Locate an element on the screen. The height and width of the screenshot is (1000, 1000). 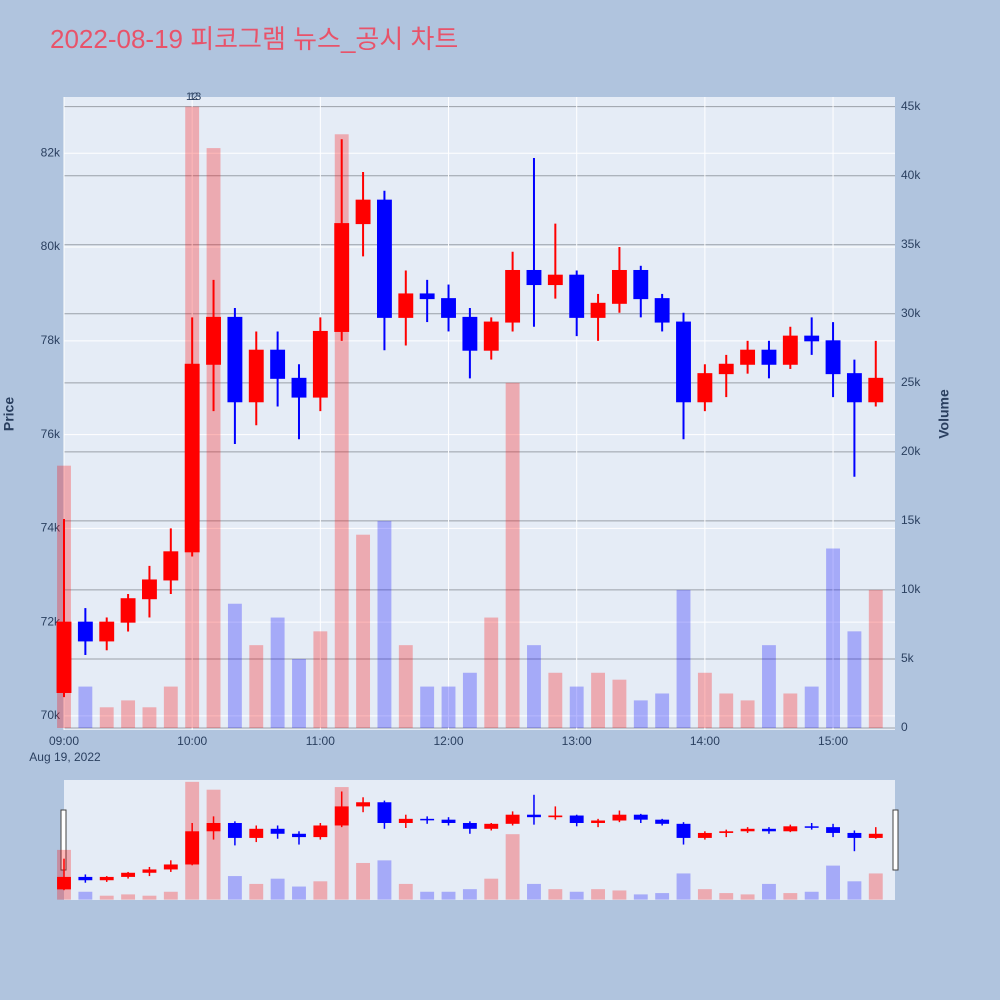
x-tick-label: 13:00 is located at coordinates (577, 741).